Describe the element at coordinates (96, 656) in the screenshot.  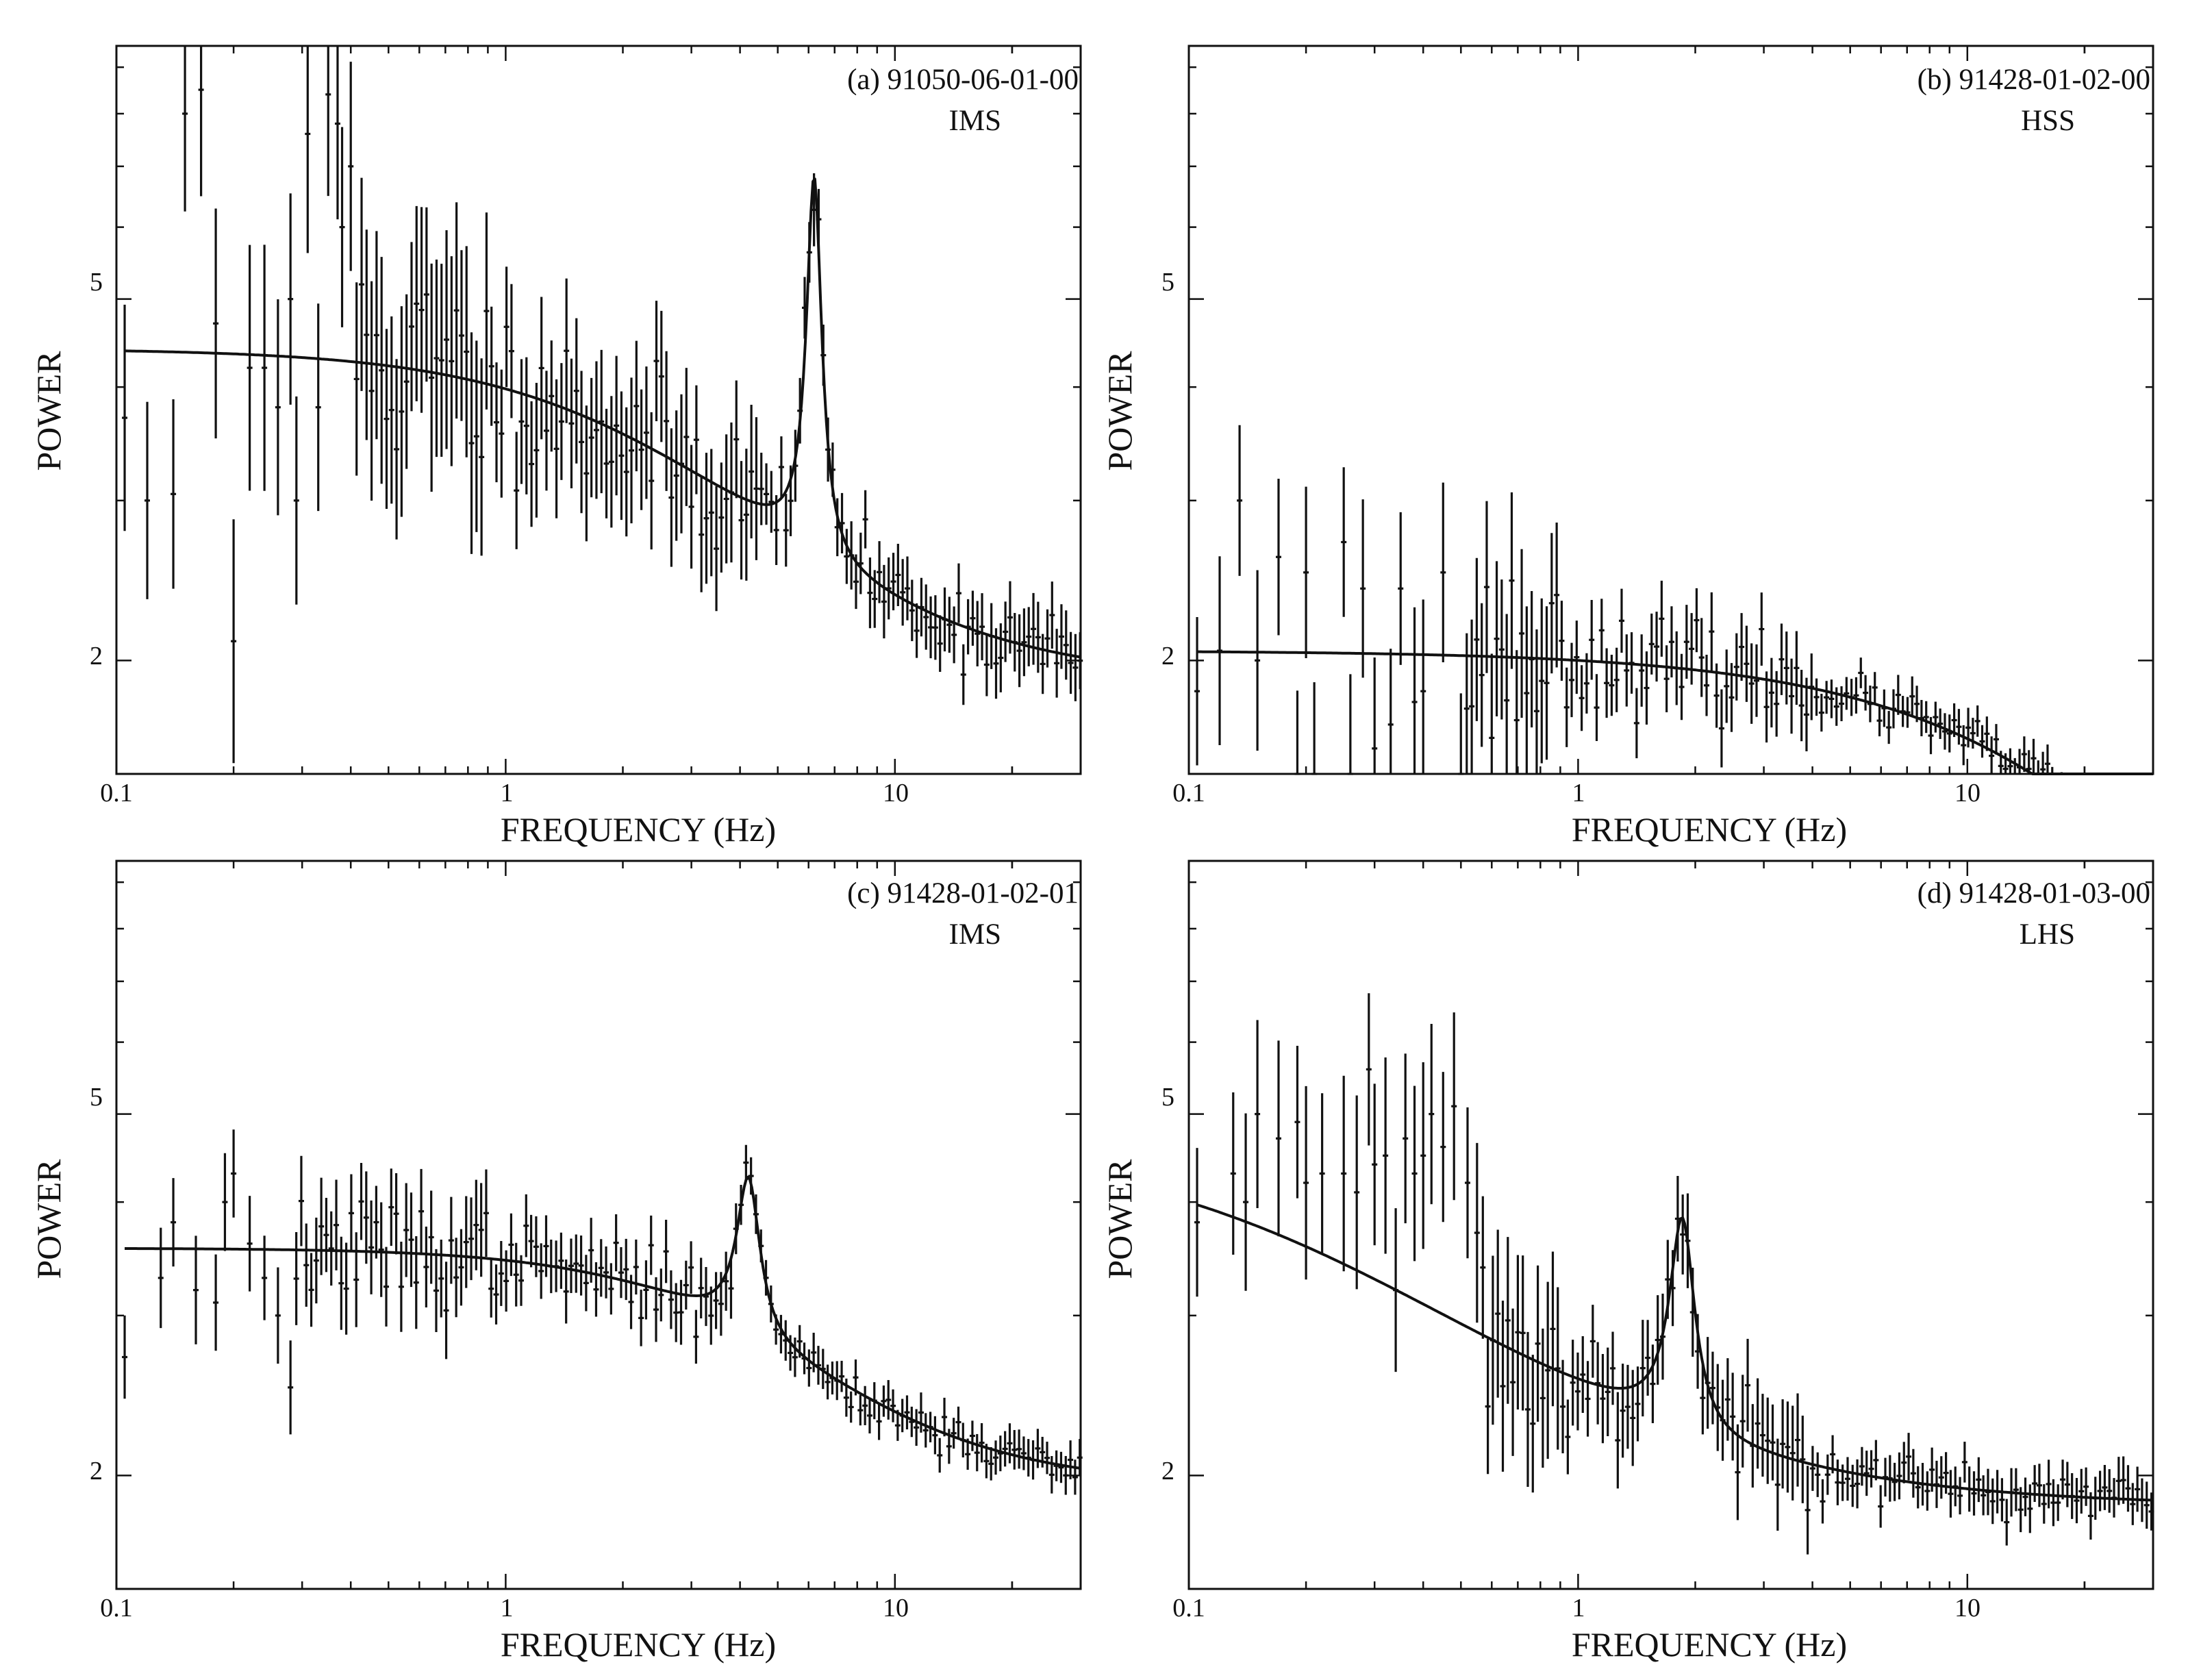
I see `panel-a-ytick-label: 2` at that location.